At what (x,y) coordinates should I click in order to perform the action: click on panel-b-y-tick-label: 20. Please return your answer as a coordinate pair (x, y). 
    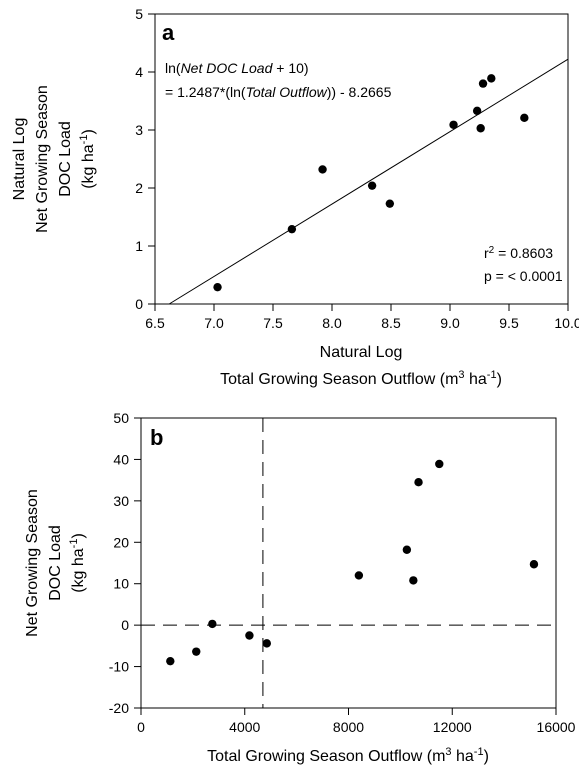
    Looking at the image, I should click on (121, 542).